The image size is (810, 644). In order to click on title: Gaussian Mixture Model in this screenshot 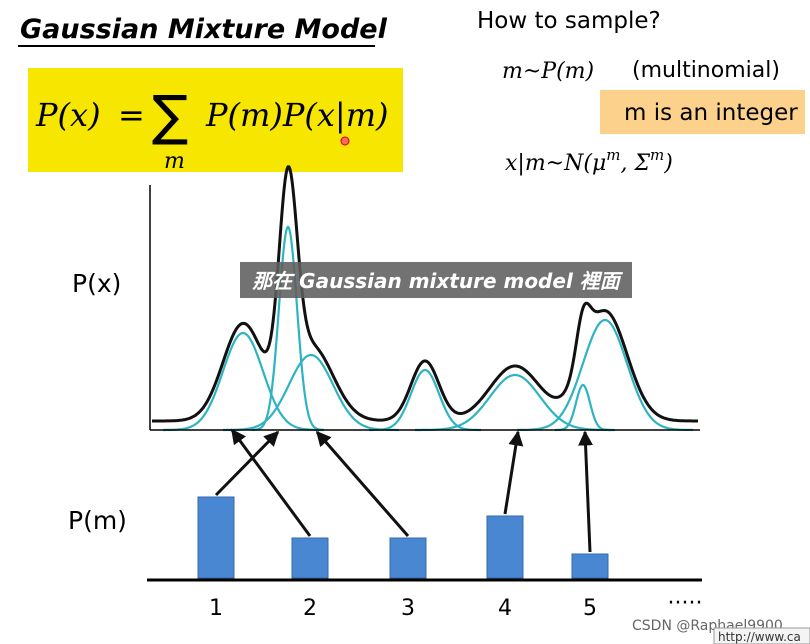, I will do `click(204, 29)`.